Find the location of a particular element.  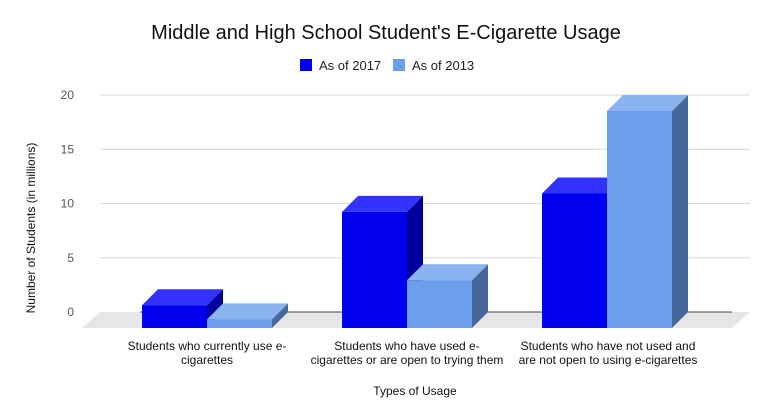

y-tick-label: 20 is located at coordinates (68, 95).